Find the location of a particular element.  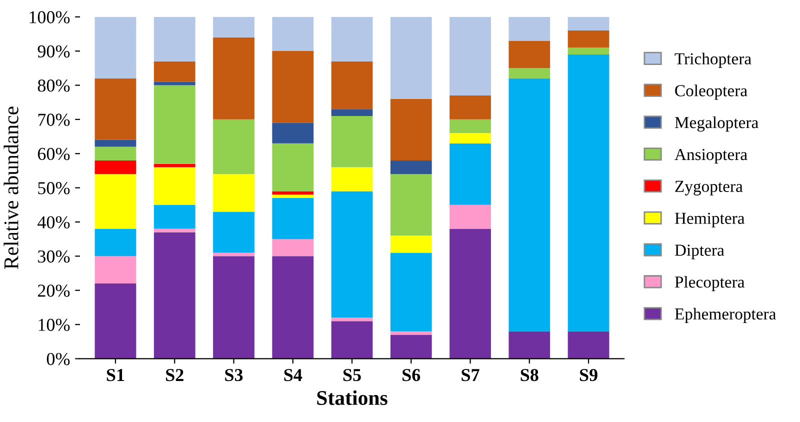

legend-label: Diptera is located at coordinates (699, 252).